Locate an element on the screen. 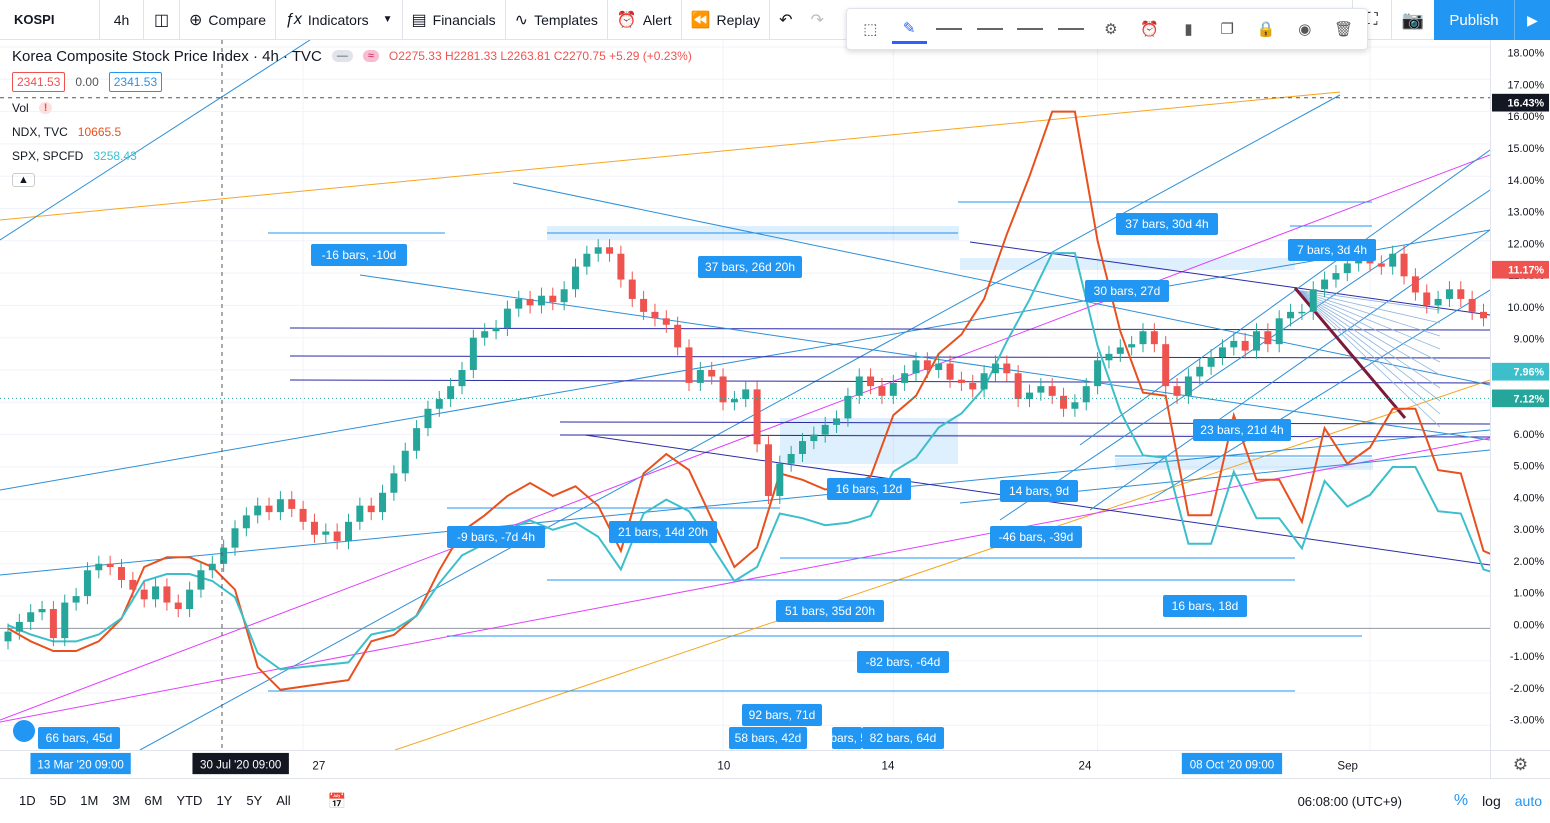 The width and height of the screenshot is (1550, 823). crosshair-price-box is located at coordinates (1520, 102).